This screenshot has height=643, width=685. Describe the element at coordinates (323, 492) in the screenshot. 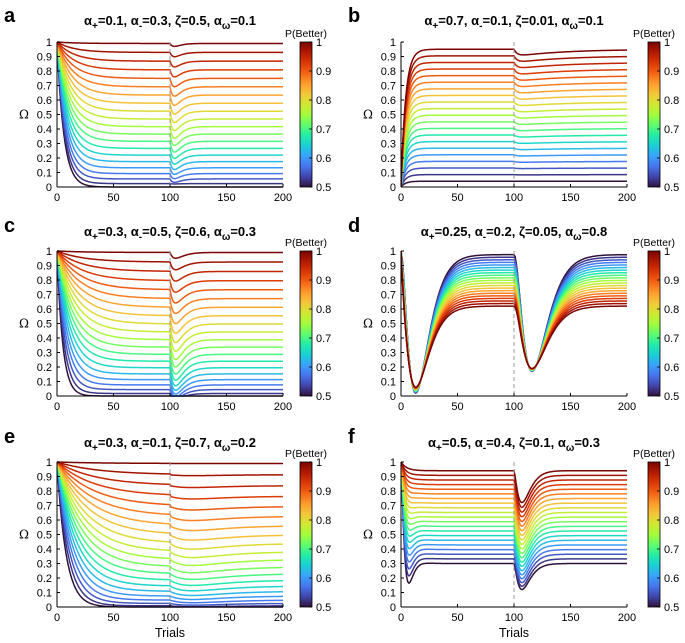

I see `colorbar-tick-label: 0.9` at that location.